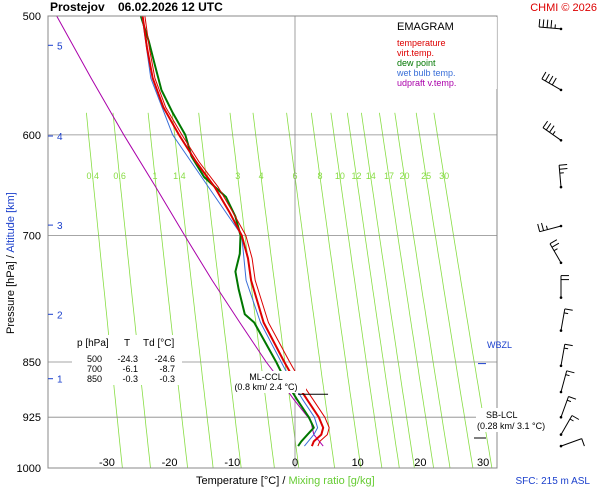 The width and height of the screenshot is (600, 500). I want to click on ml-ccl-detail: (0.8 km/ 2.4 °C), so click(265, 387).